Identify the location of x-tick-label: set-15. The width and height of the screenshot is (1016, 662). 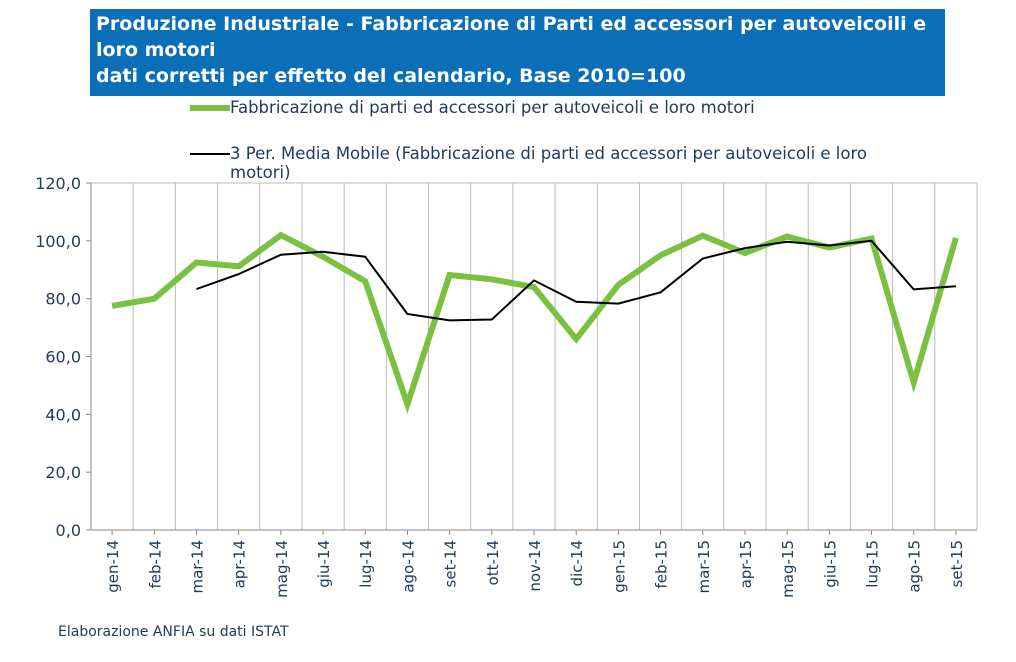
(957, 563).